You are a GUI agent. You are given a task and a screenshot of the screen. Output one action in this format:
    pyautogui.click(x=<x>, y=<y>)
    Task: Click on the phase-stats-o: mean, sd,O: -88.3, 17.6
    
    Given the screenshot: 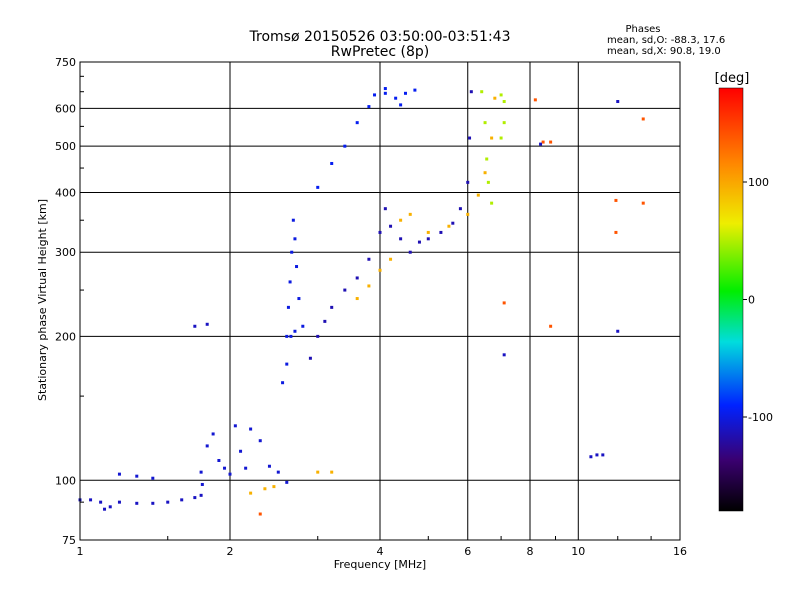 What is the action you would take?
    pyautogui.click(x=666, y=40)
    